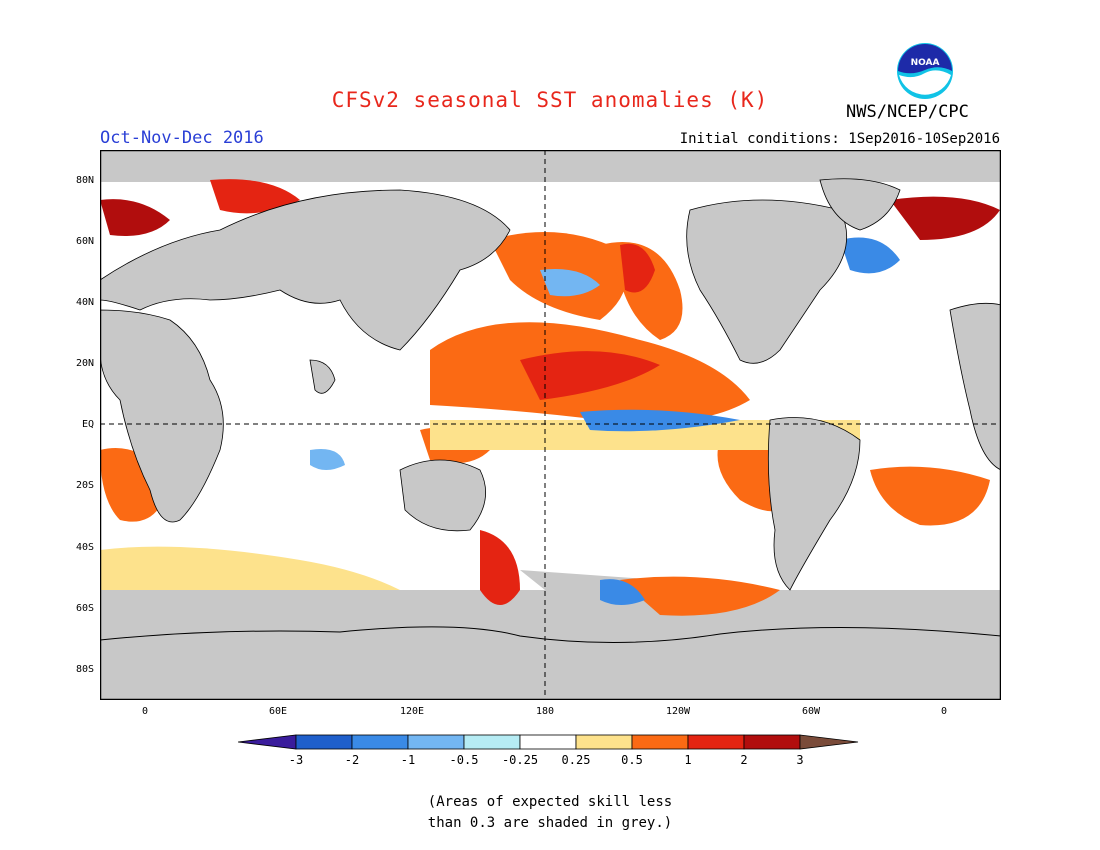 This screenshot has width=1100, height=850. Describe the element at coordinates (925, 71) in the screenshot. I see `noaa-logo-icon: NOAA` at that location.